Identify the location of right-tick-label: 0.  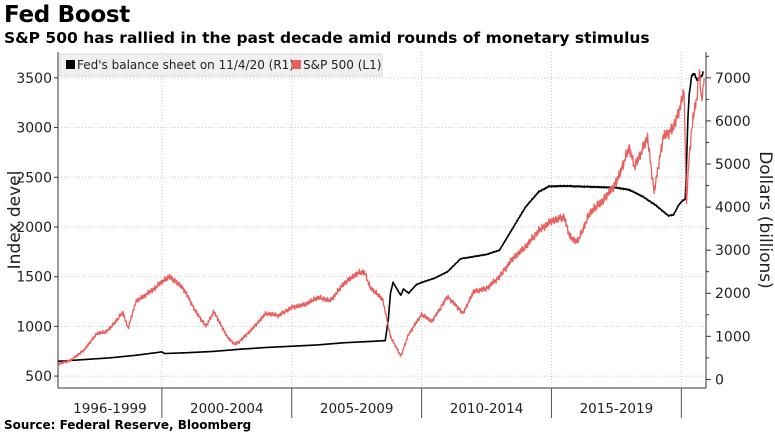
(719, 380).